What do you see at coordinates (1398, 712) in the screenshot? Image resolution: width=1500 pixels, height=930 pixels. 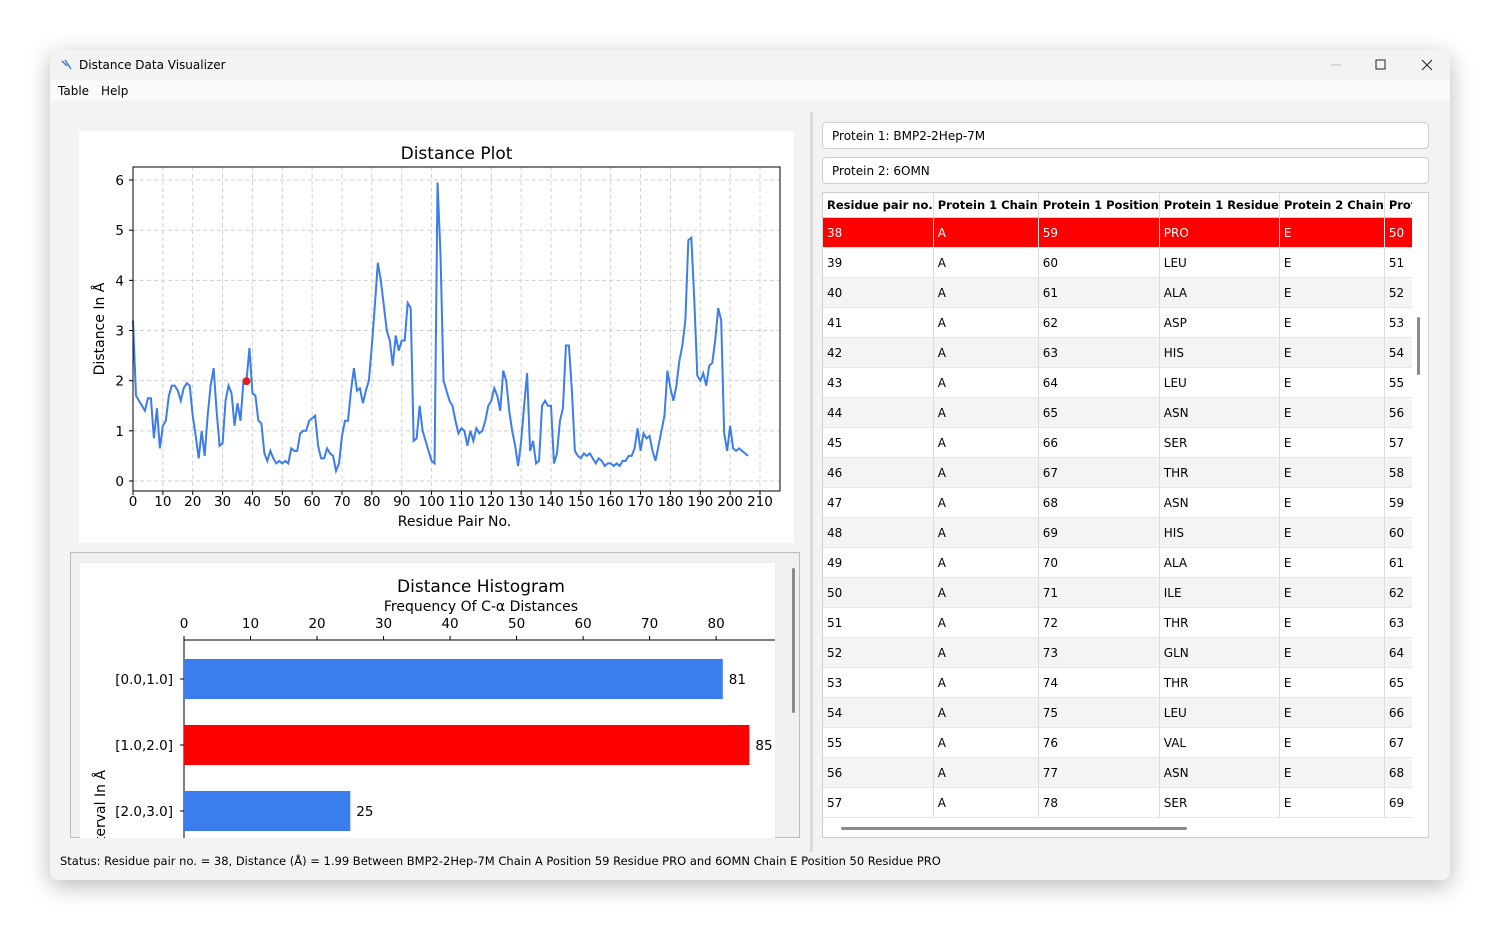 I see `table-cell: 66` at bounding box center [1398, 712].